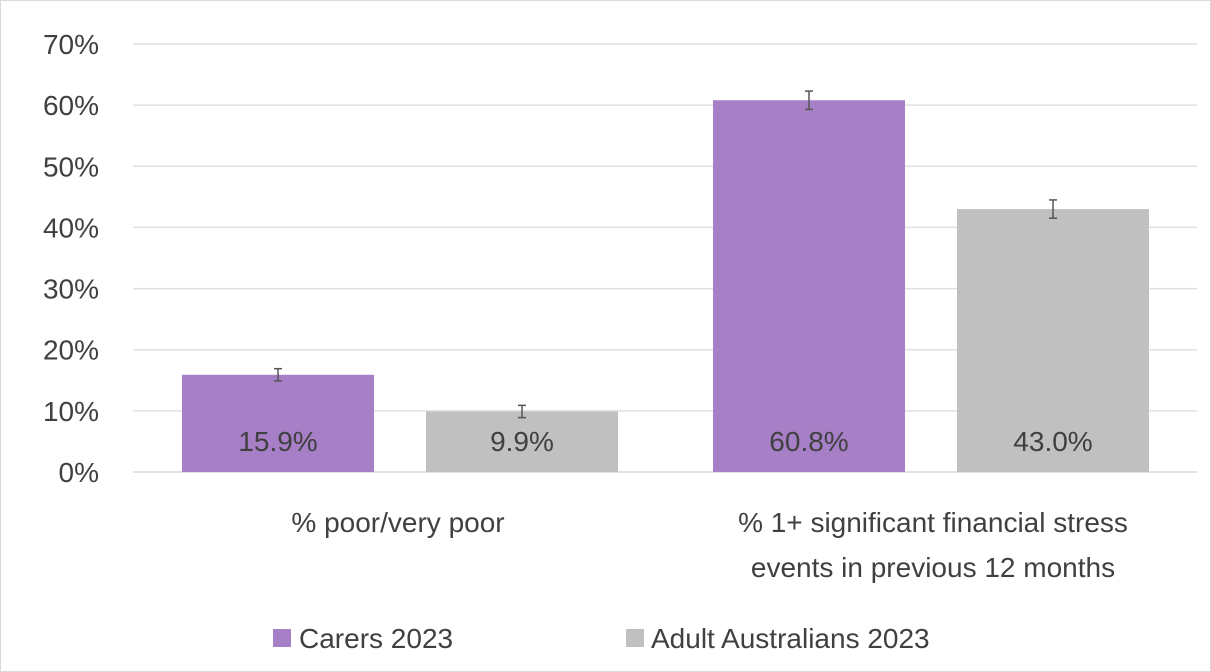 This screenshot has width=1211, height=672. I want to click on y-tick-label: 30%, so click(71, 289).